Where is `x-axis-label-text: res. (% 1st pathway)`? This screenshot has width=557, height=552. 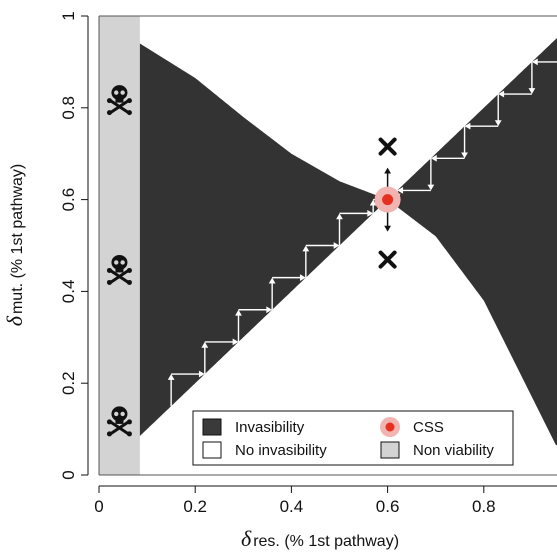
x-axis-label-text: res. (% 1st pathway) is located at coordinates (326, 541).